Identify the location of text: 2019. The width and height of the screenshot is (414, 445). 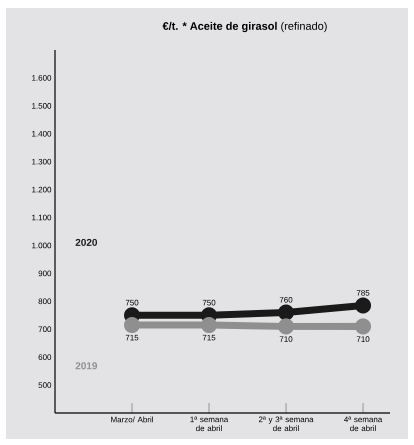
(87, 366).